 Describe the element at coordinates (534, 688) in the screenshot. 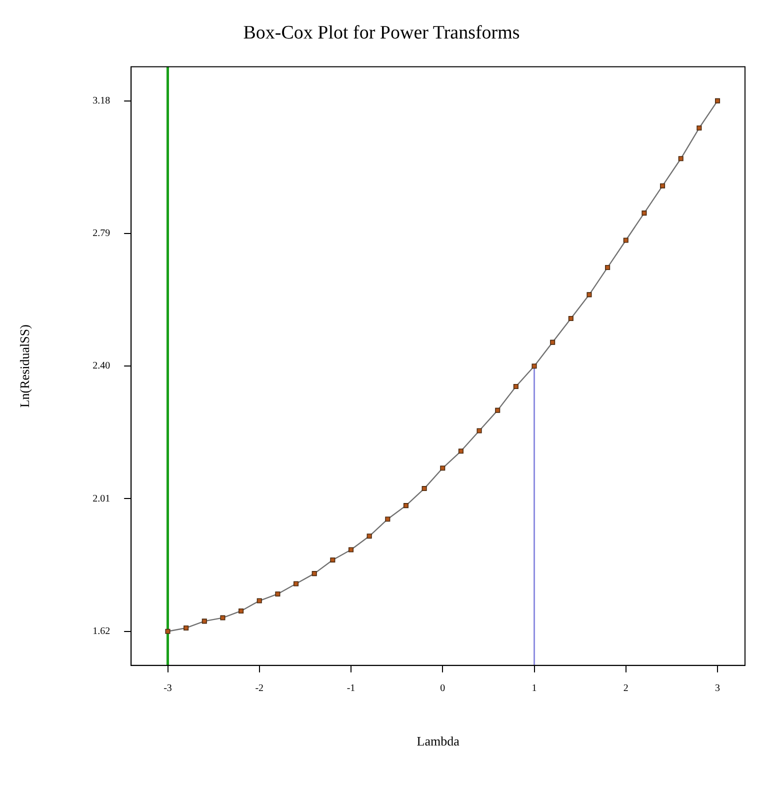

I see `x-tick-label: 1` at that location.